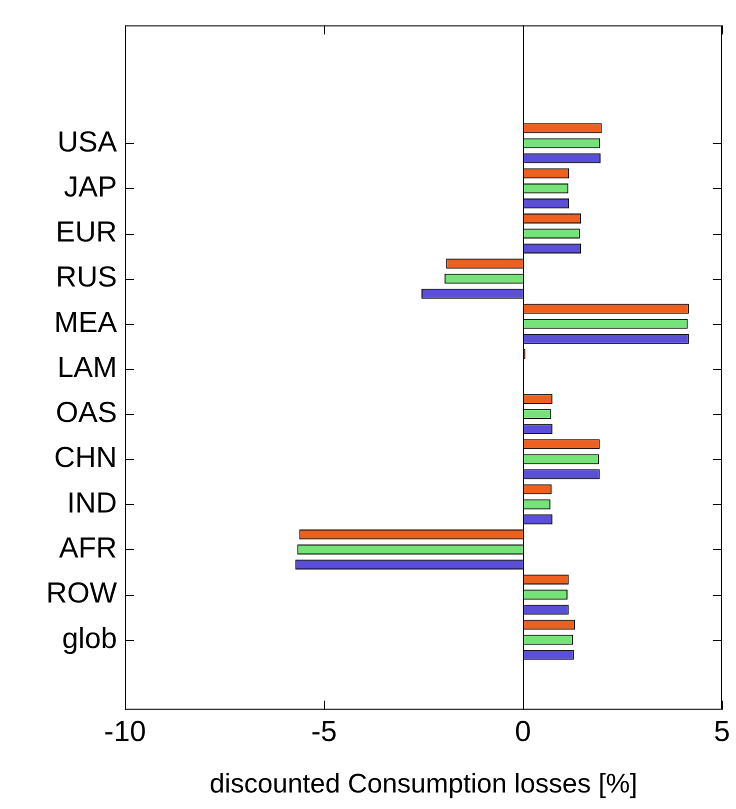 Image resolution: width=736 pixels, height=809 pixels. What do you see at coordinates (523, 732) in the screenshot?
I see `x-tick-label: 0` at bounding box center [523, 732].